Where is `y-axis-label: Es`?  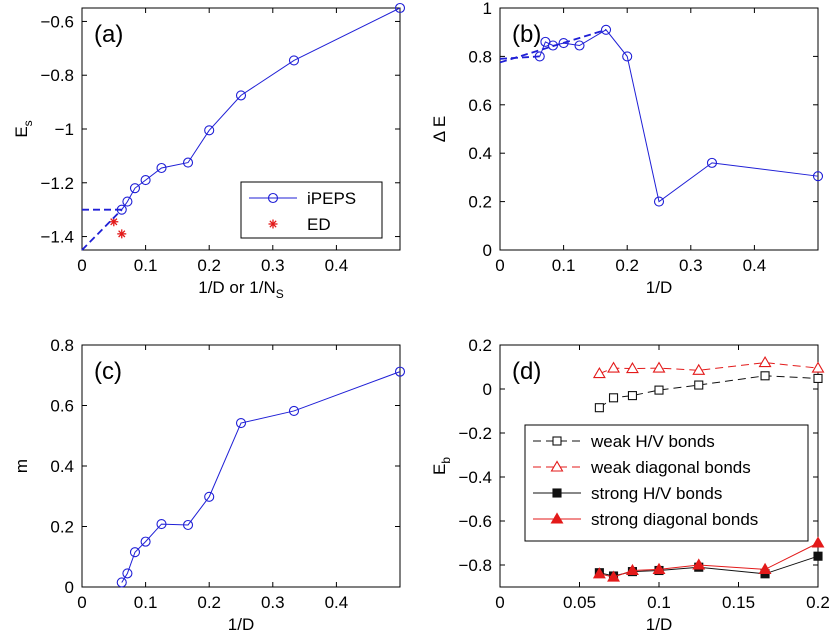
y-axis-label: Es is located at coordinates (23, 128).